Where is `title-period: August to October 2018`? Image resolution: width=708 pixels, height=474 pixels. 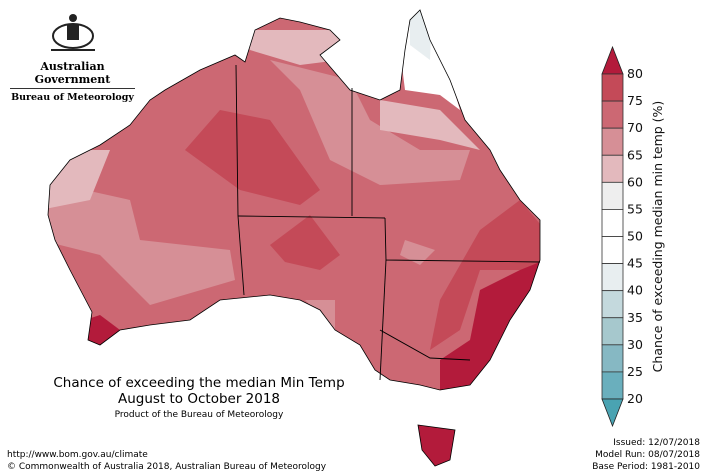
title-period: August to October 2018 is located at coordinates (199, 399).